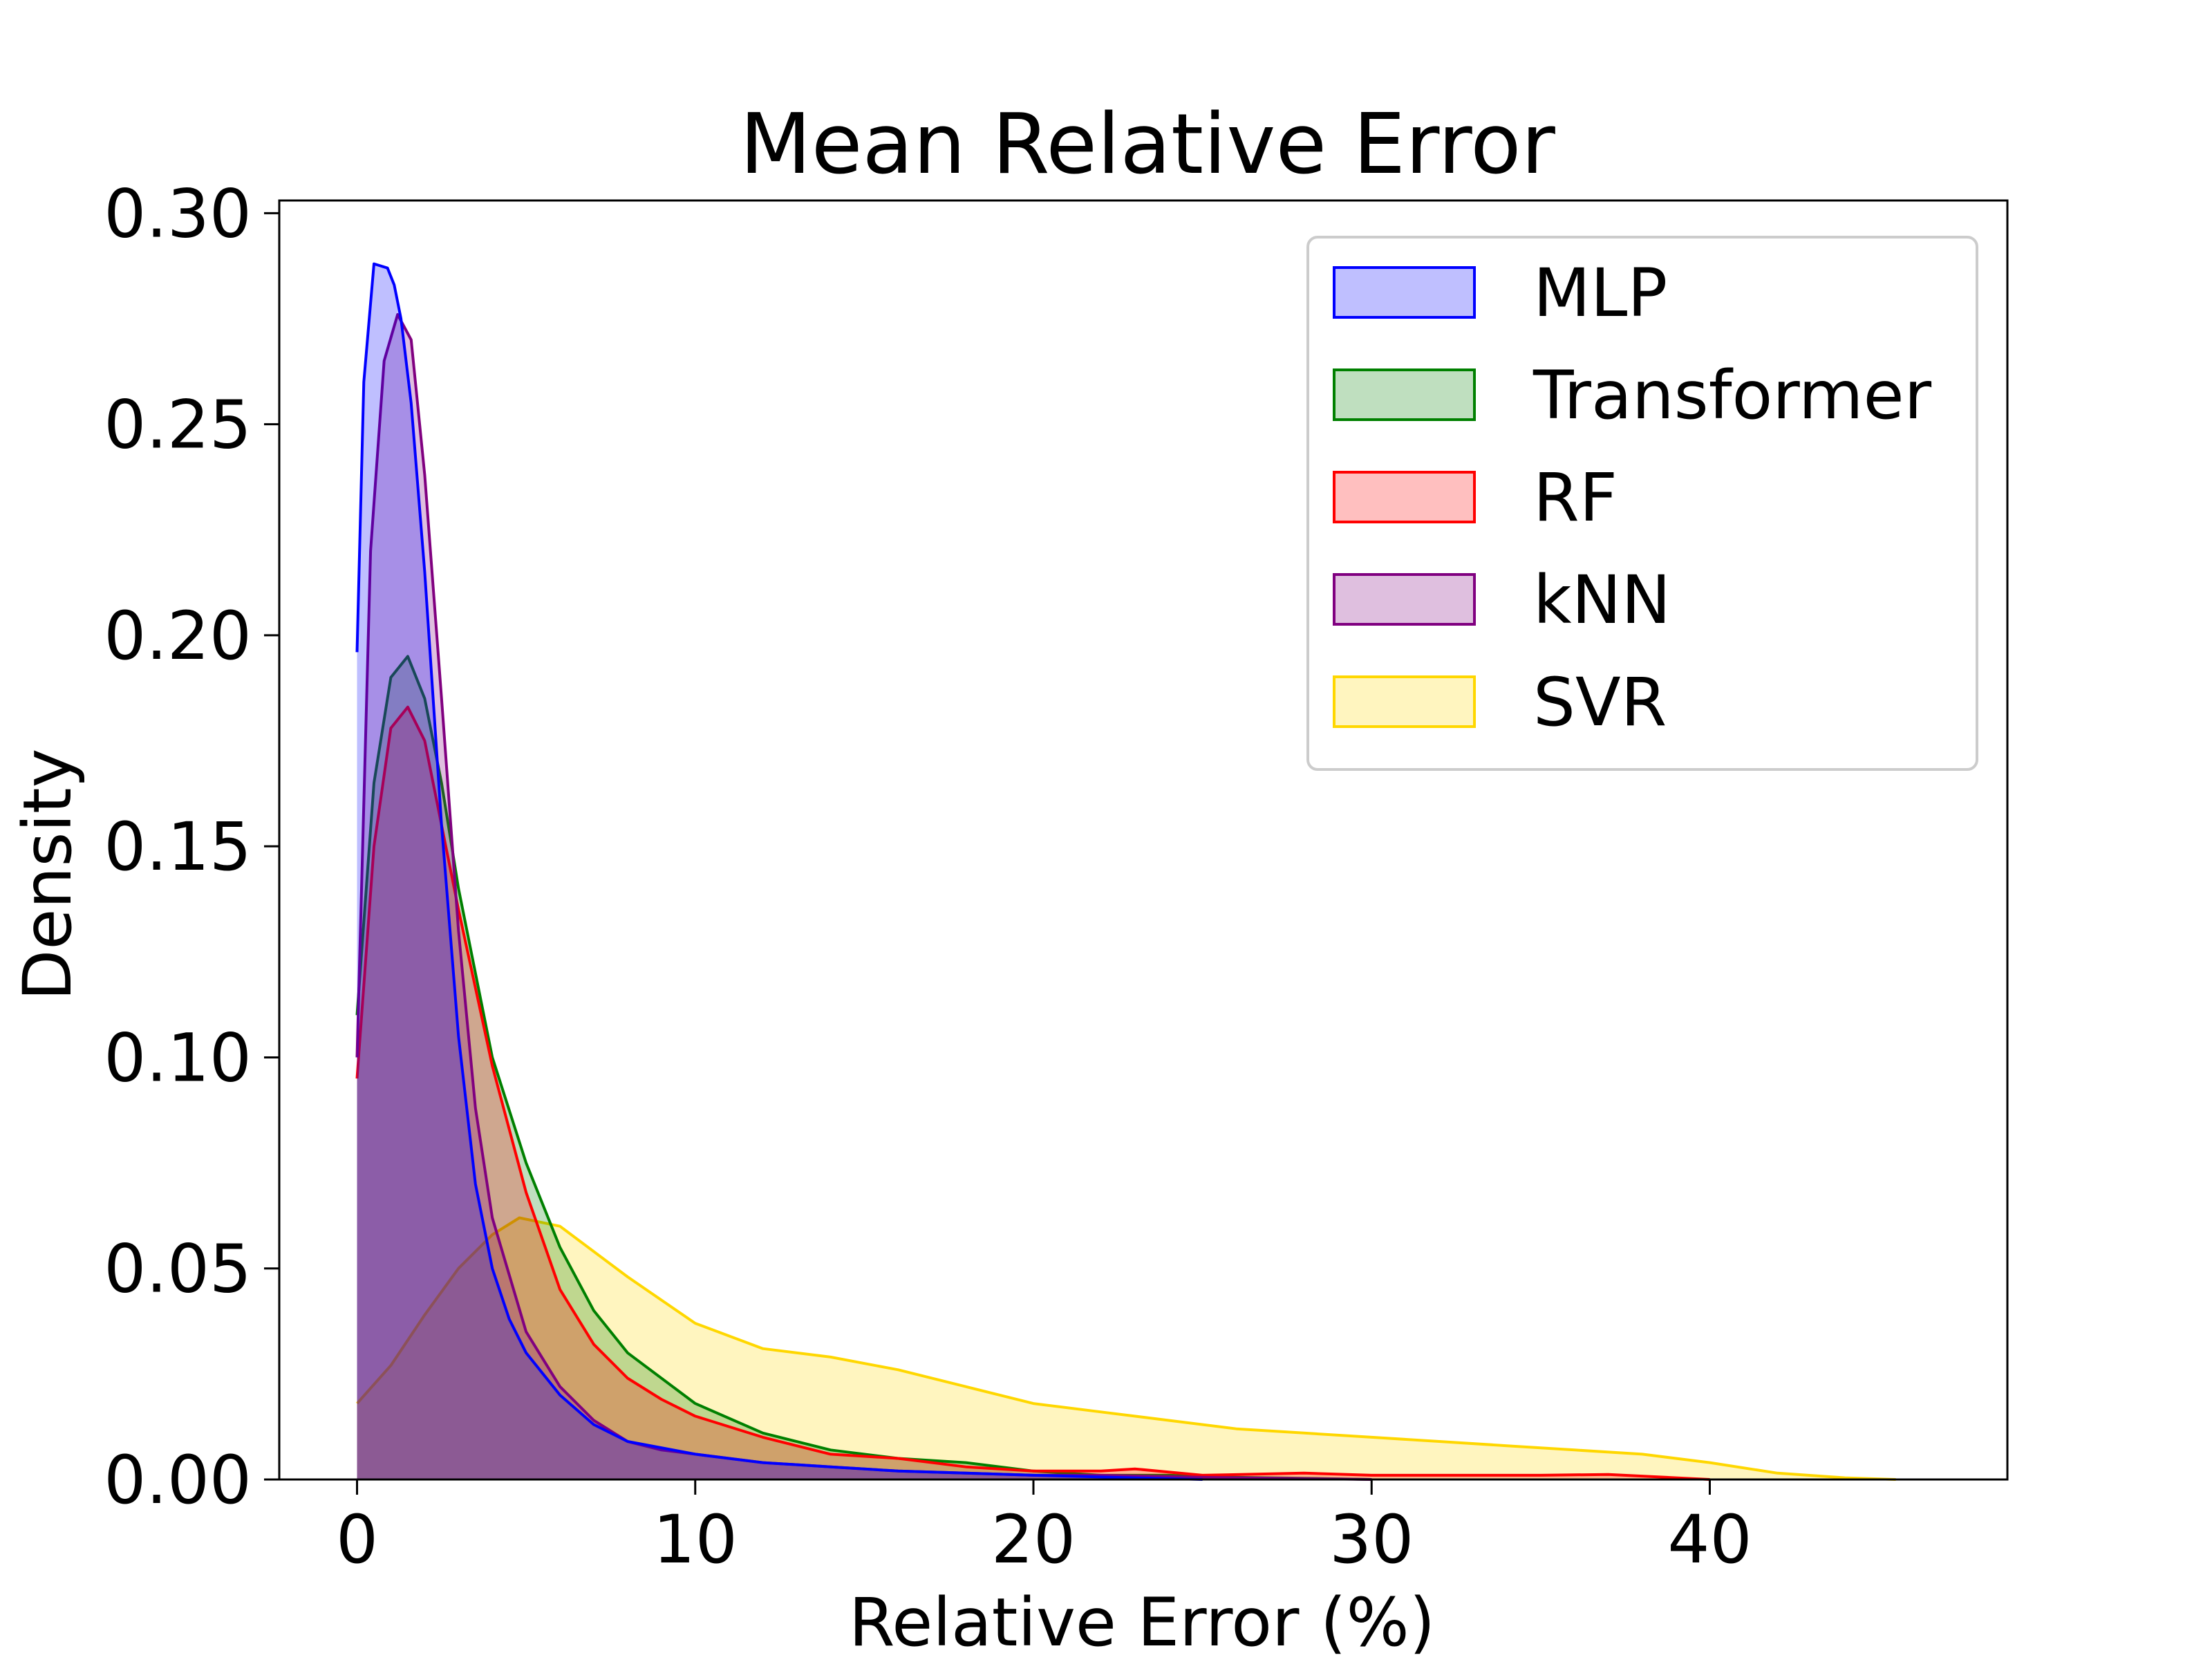 Image resolution: width=2212 pixels, height=1662 pixels. What do you see at coordinates (178, 847) in the screenshot?
I see `y-tick-label: 0.15` at bounding box center [178, 847].